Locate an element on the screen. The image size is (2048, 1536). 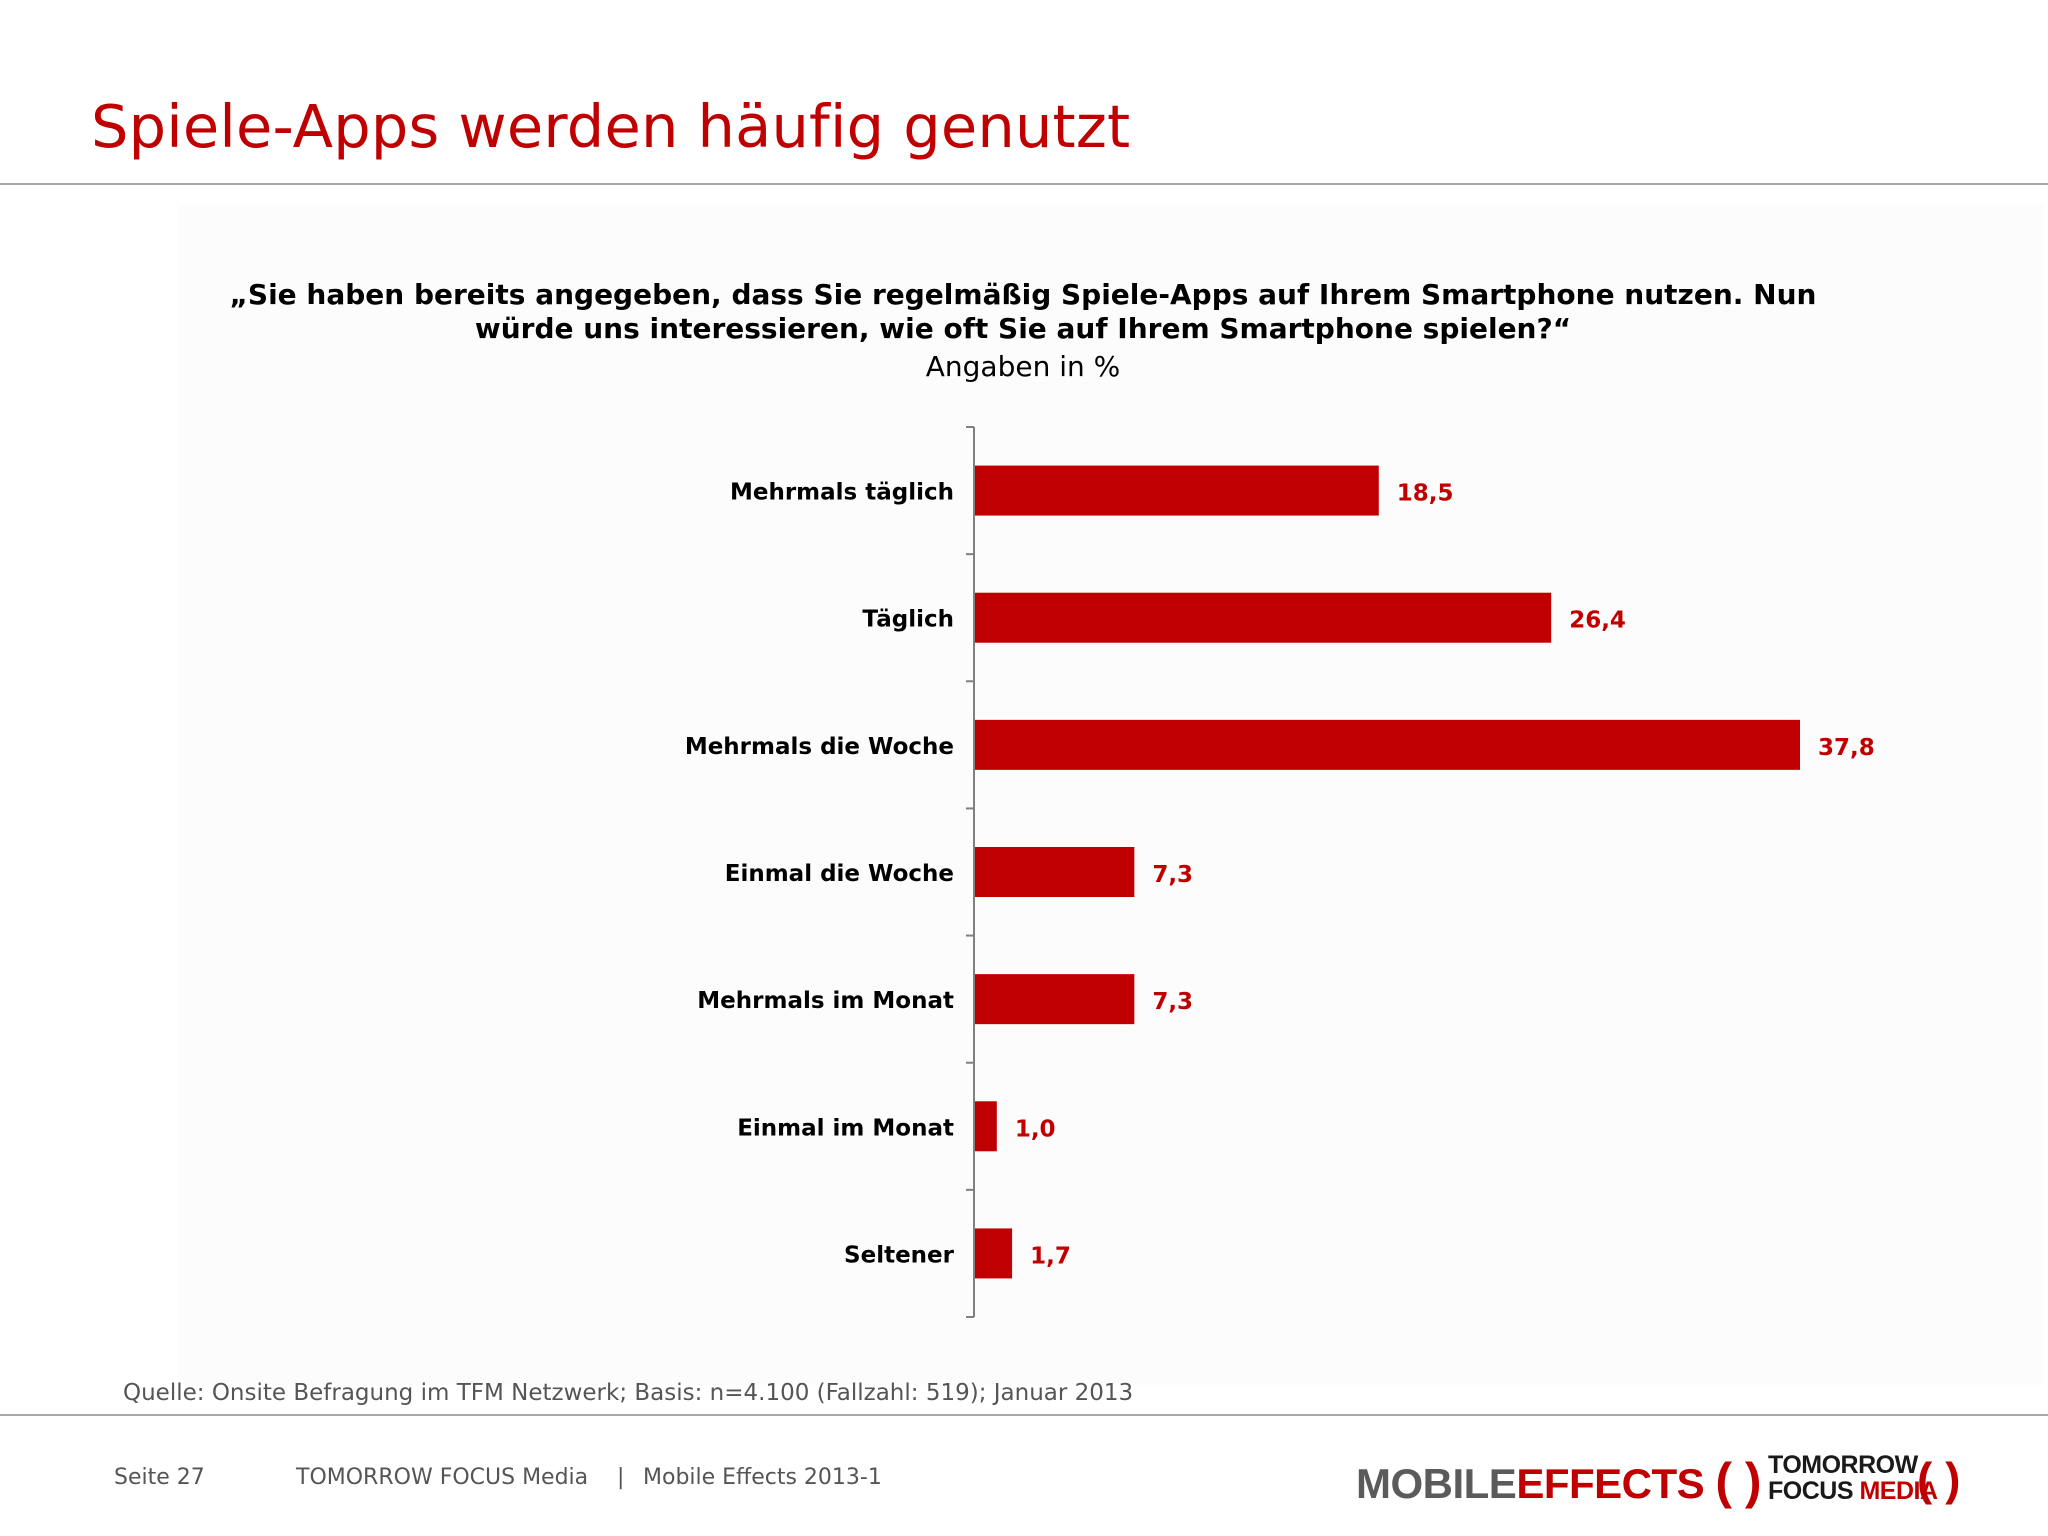
data-label: 1,7 is located at coordinates (1050, 1256).